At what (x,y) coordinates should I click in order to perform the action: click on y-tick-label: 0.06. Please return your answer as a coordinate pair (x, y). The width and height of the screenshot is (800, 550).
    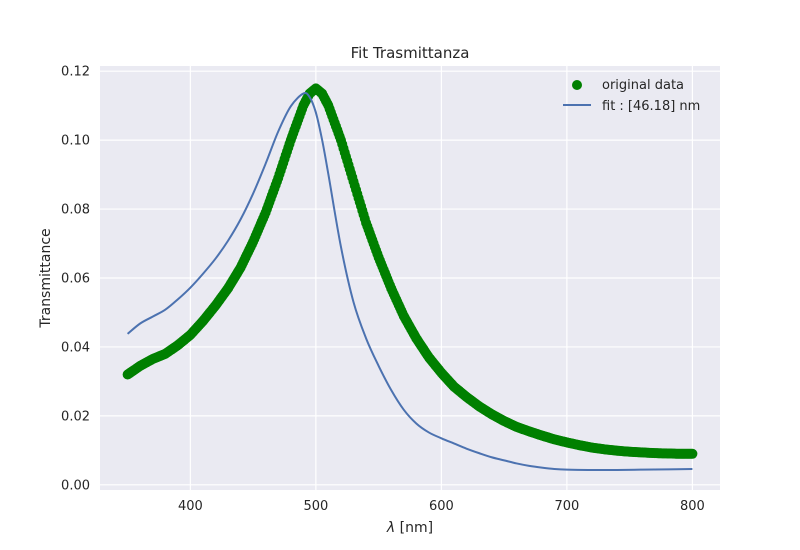
    Looking at the image, I should click on (75, 279).